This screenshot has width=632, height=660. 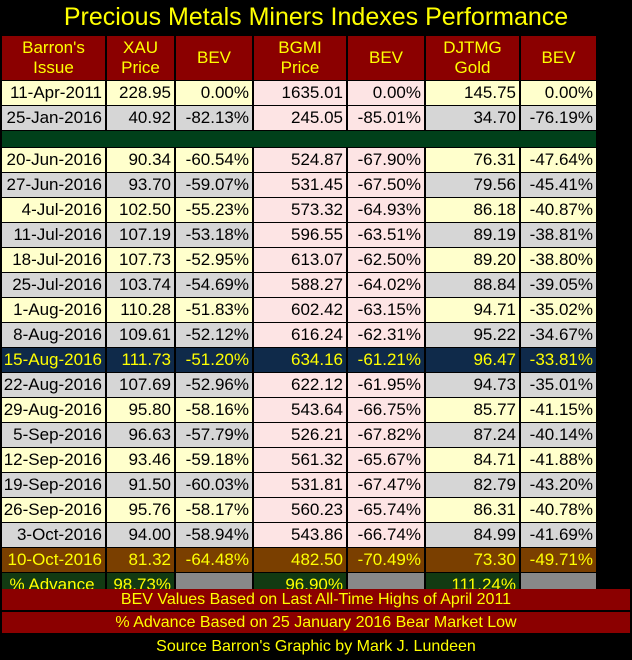 What do you see at coordinates (300, 510) in the screenshot?
I see `cell-bgmi-price: 560.23` at bounding box center [300, 510].